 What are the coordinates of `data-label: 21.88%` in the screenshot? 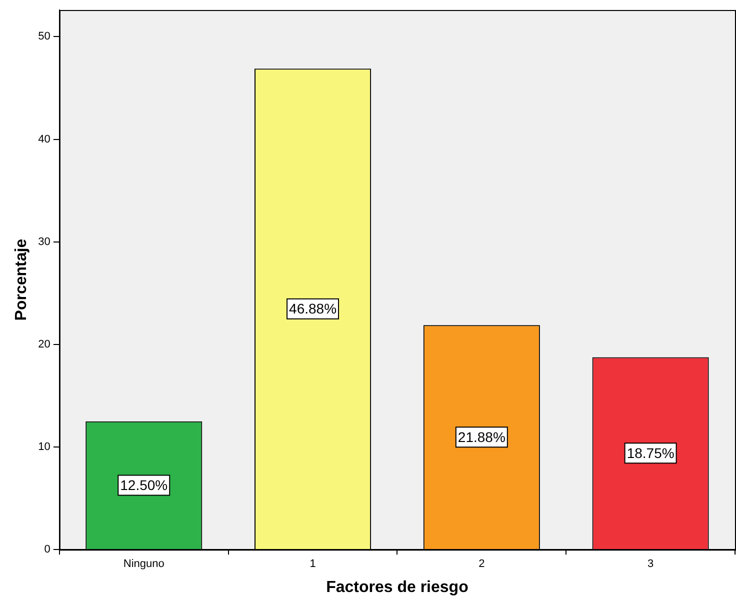 It's located at (482, 436).